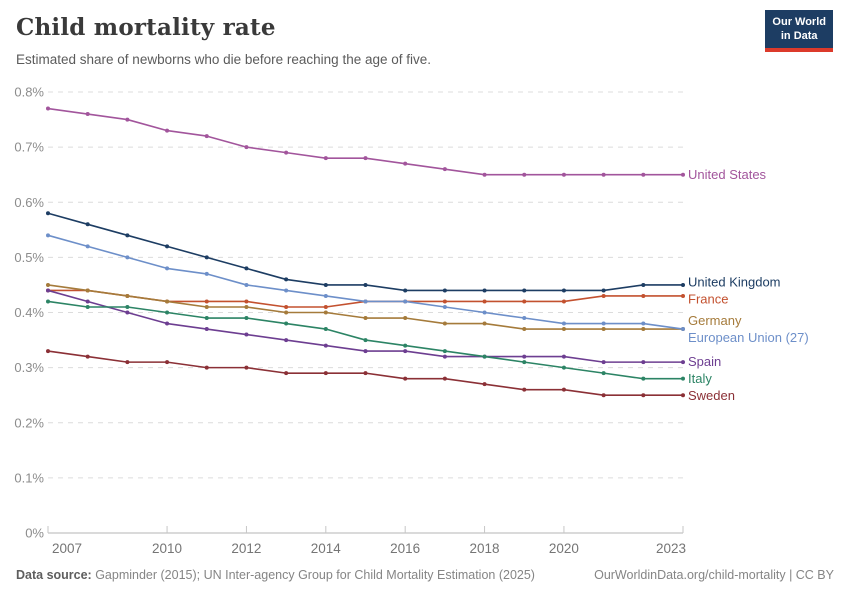 Image resolution: width=850 pixels, height=600 pixels. What do you see at coordinates (708, 298) in the screenshot?
I see `series-label-france: France` at bounding box center [708, 298].